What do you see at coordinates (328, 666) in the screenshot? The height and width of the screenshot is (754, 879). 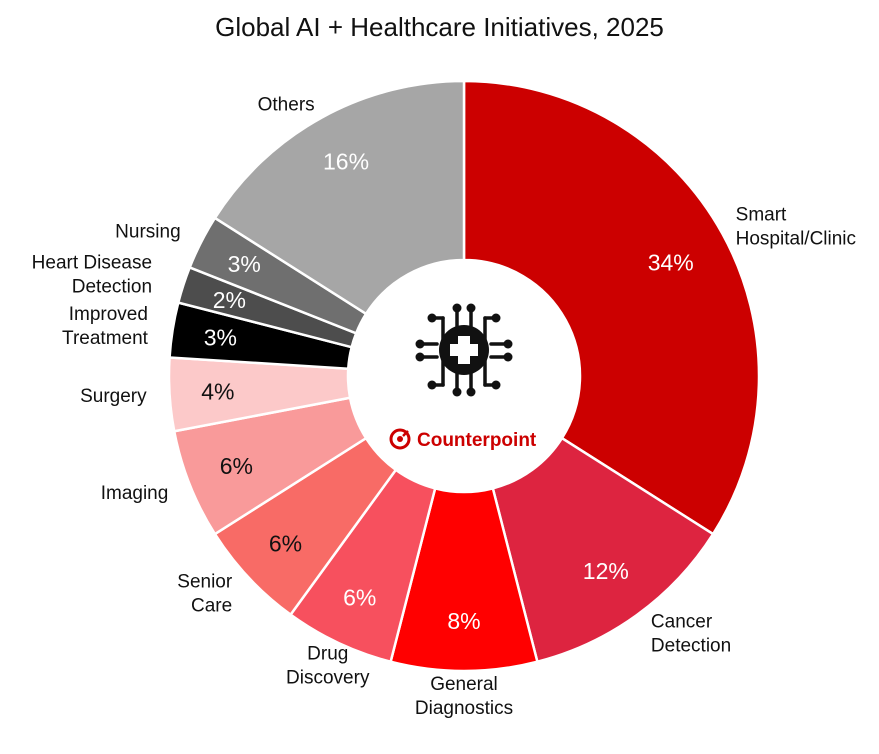 I see `category-label: Drug Discovery` at bounding box center [328, 666].